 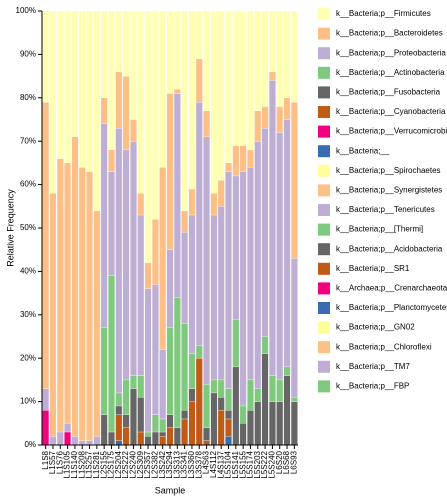 What do you see at coordinates (118, 464) in the screenshot?
I see `x-tick-label: L2S204` at bounding box center [118, 464].